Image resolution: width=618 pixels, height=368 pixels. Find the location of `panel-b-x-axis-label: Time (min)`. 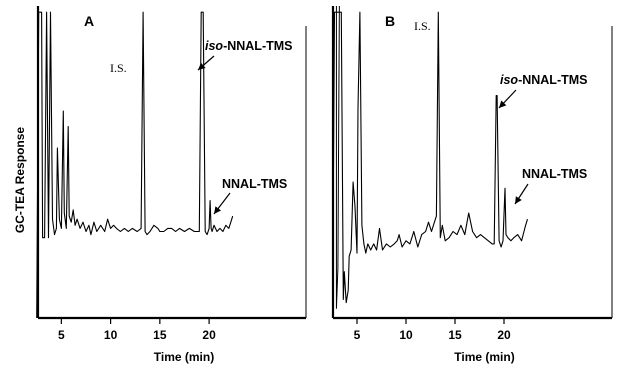

panel-b-x-axis-label: Time (min) is located at coordinates (484, 357).